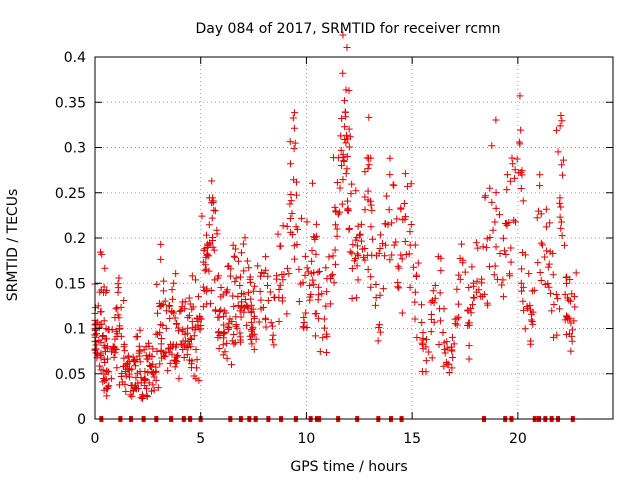 The height and width of the screenshot is (480, 640). I want to click on x-tick-label: 20, so click(518, 439).